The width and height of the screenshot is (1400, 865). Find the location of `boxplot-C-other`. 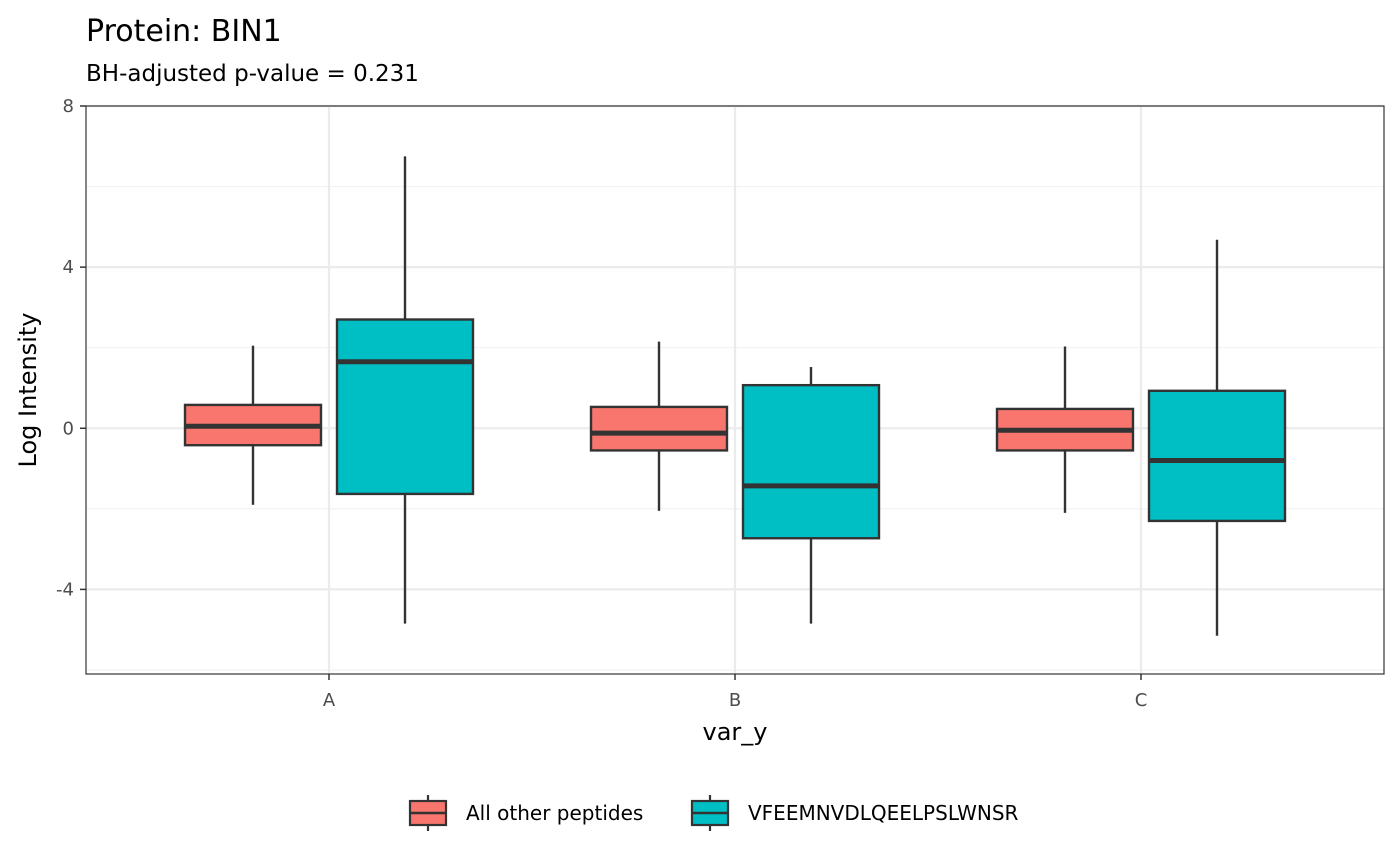

boxplot-C-other is located at coordinates (1065, 429).